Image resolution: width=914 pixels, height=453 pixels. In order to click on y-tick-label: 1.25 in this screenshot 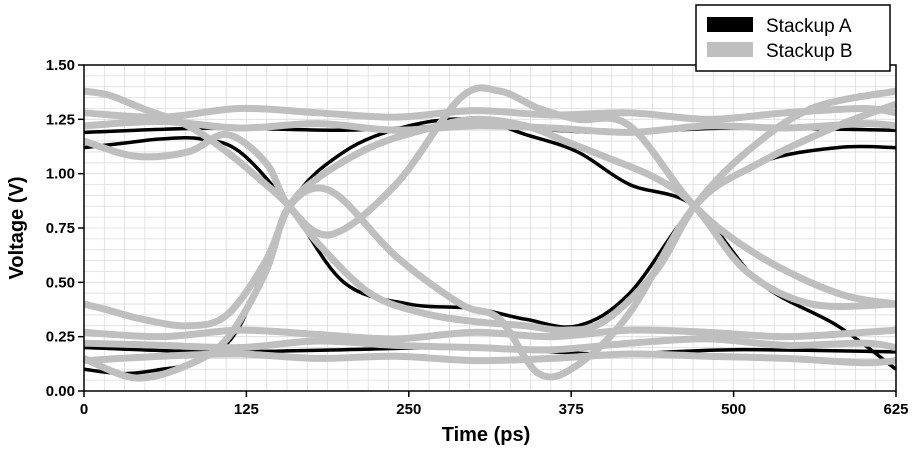, I will do `click(60, 119)`.